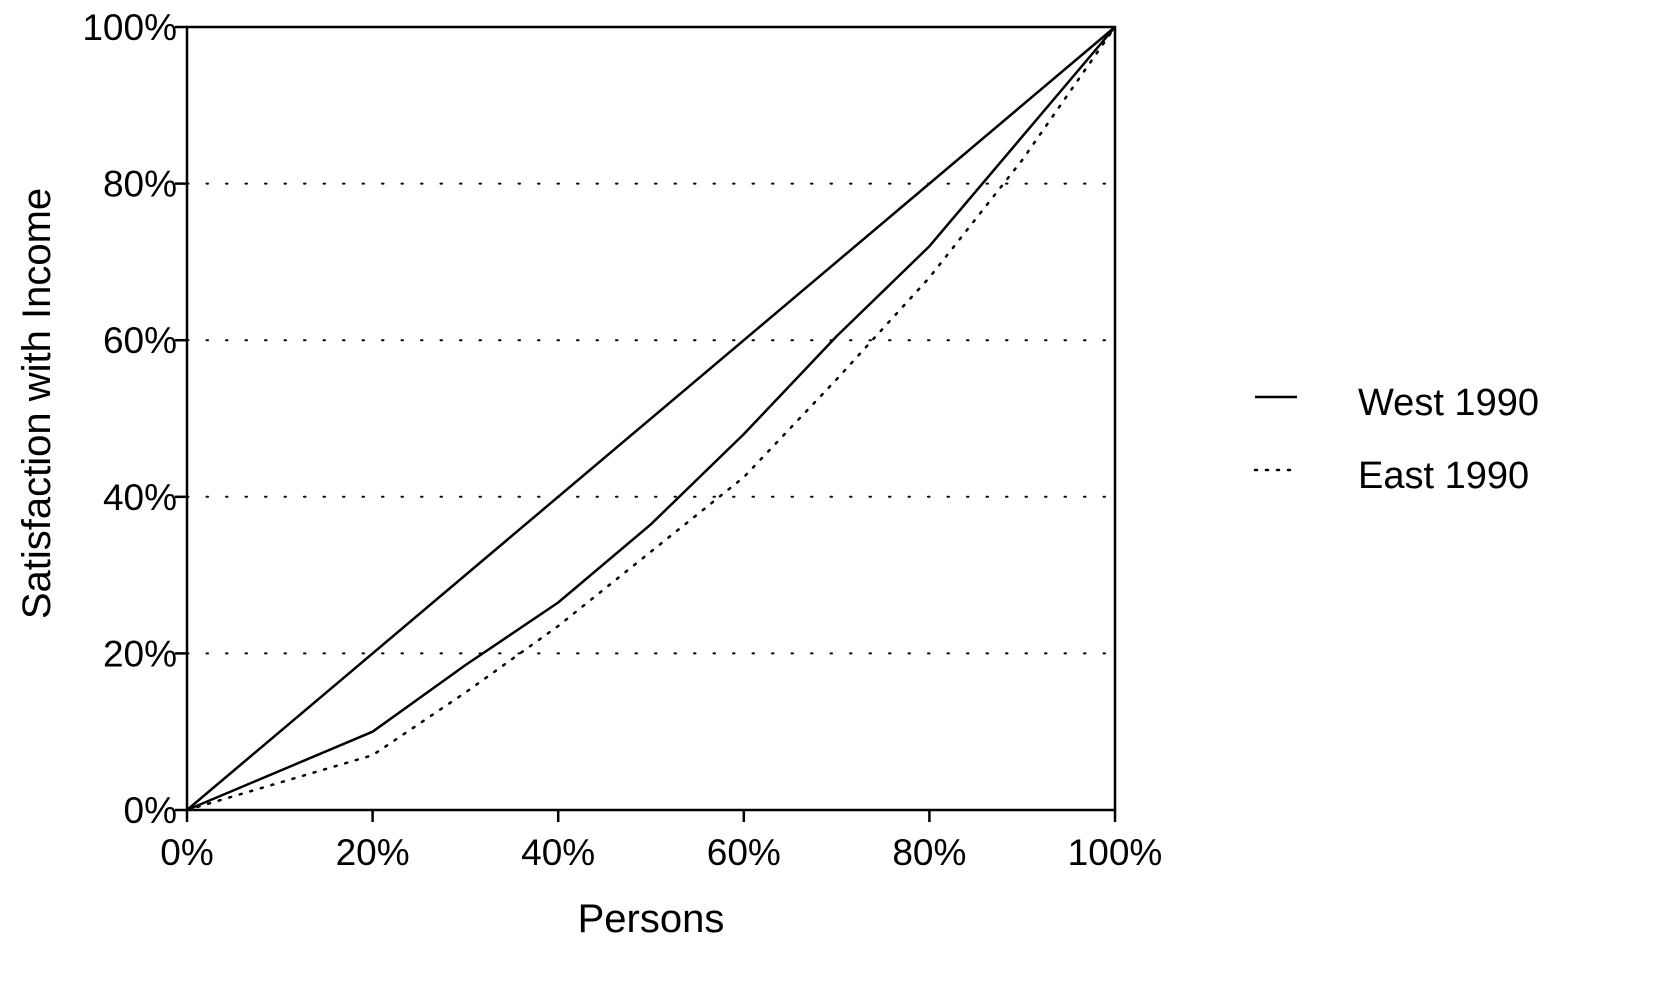 The width and height of the screenshot is (1657, 991). What do you see at coordinates (558, 852) in the screenshot?
I see `x-tick-label-2: 40%` at bounding box center [558, 852].